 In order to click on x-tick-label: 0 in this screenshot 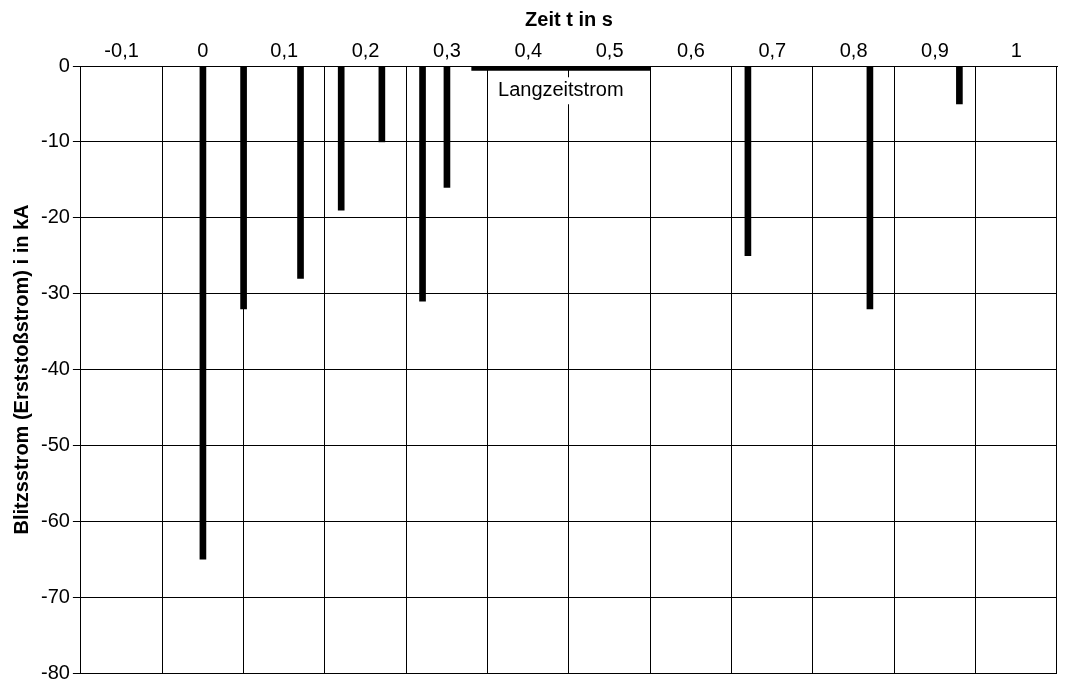, I will do `click(203, 49)`.